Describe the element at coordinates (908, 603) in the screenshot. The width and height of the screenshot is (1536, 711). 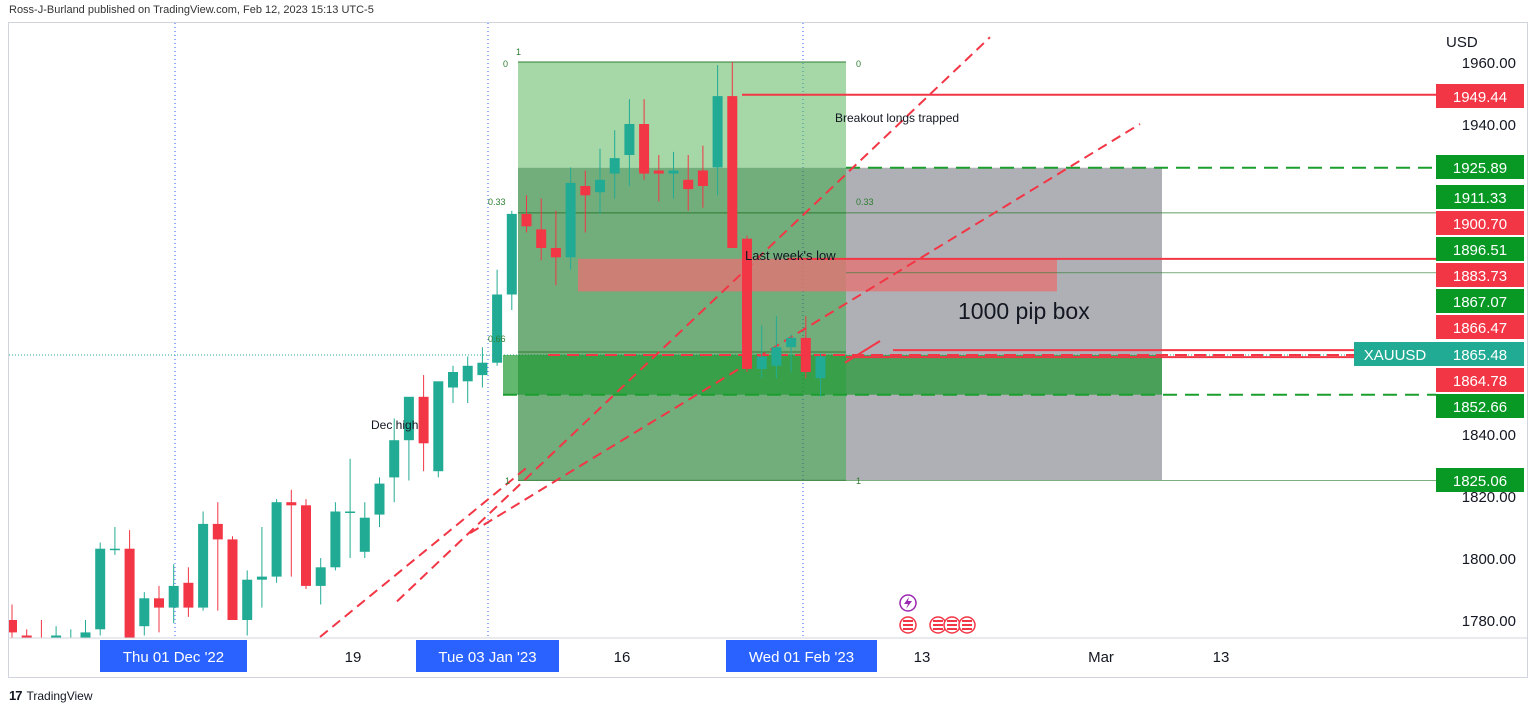
I see `lightning-glyph` at that location.